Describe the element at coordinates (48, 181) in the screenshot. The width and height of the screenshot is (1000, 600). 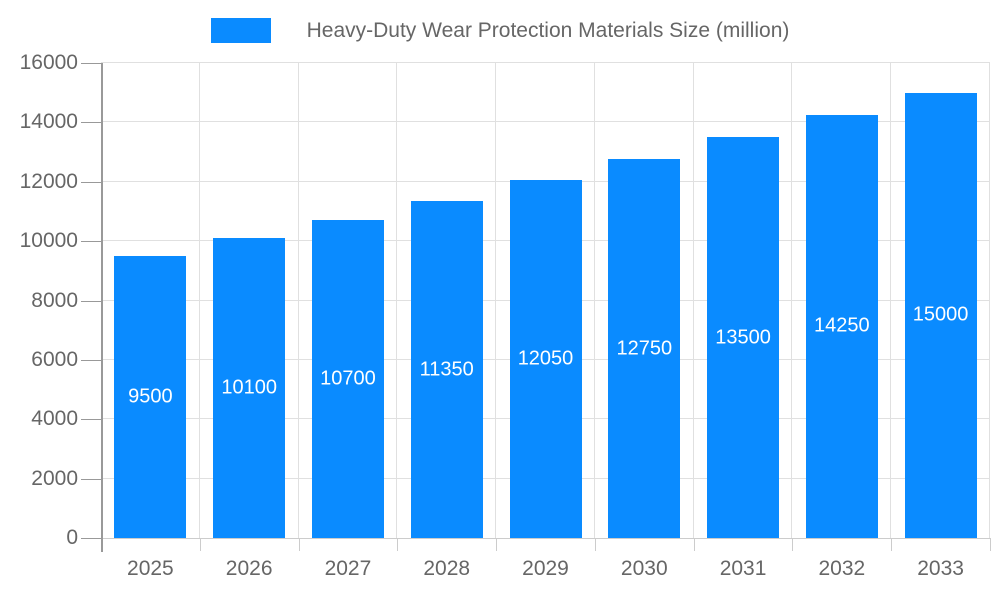
I see `y-axis-tick-label: 12000` at that location.